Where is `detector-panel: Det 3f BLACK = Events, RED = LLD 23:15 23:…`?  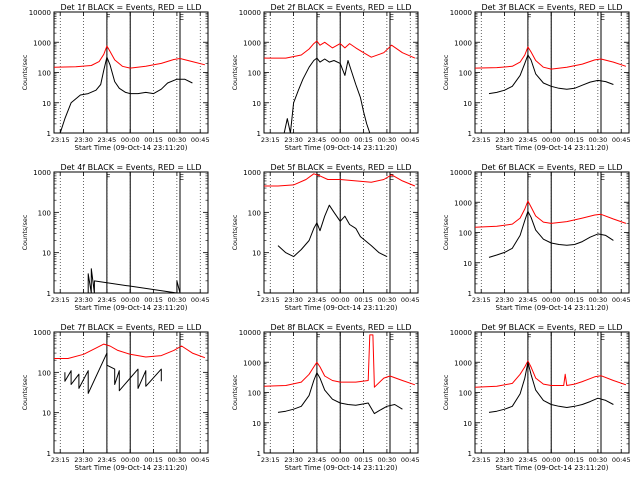 detector-panel: Det 3f BLACK = Events, RED = LLD 23:15 23:… is located at coordinates (536, 77).